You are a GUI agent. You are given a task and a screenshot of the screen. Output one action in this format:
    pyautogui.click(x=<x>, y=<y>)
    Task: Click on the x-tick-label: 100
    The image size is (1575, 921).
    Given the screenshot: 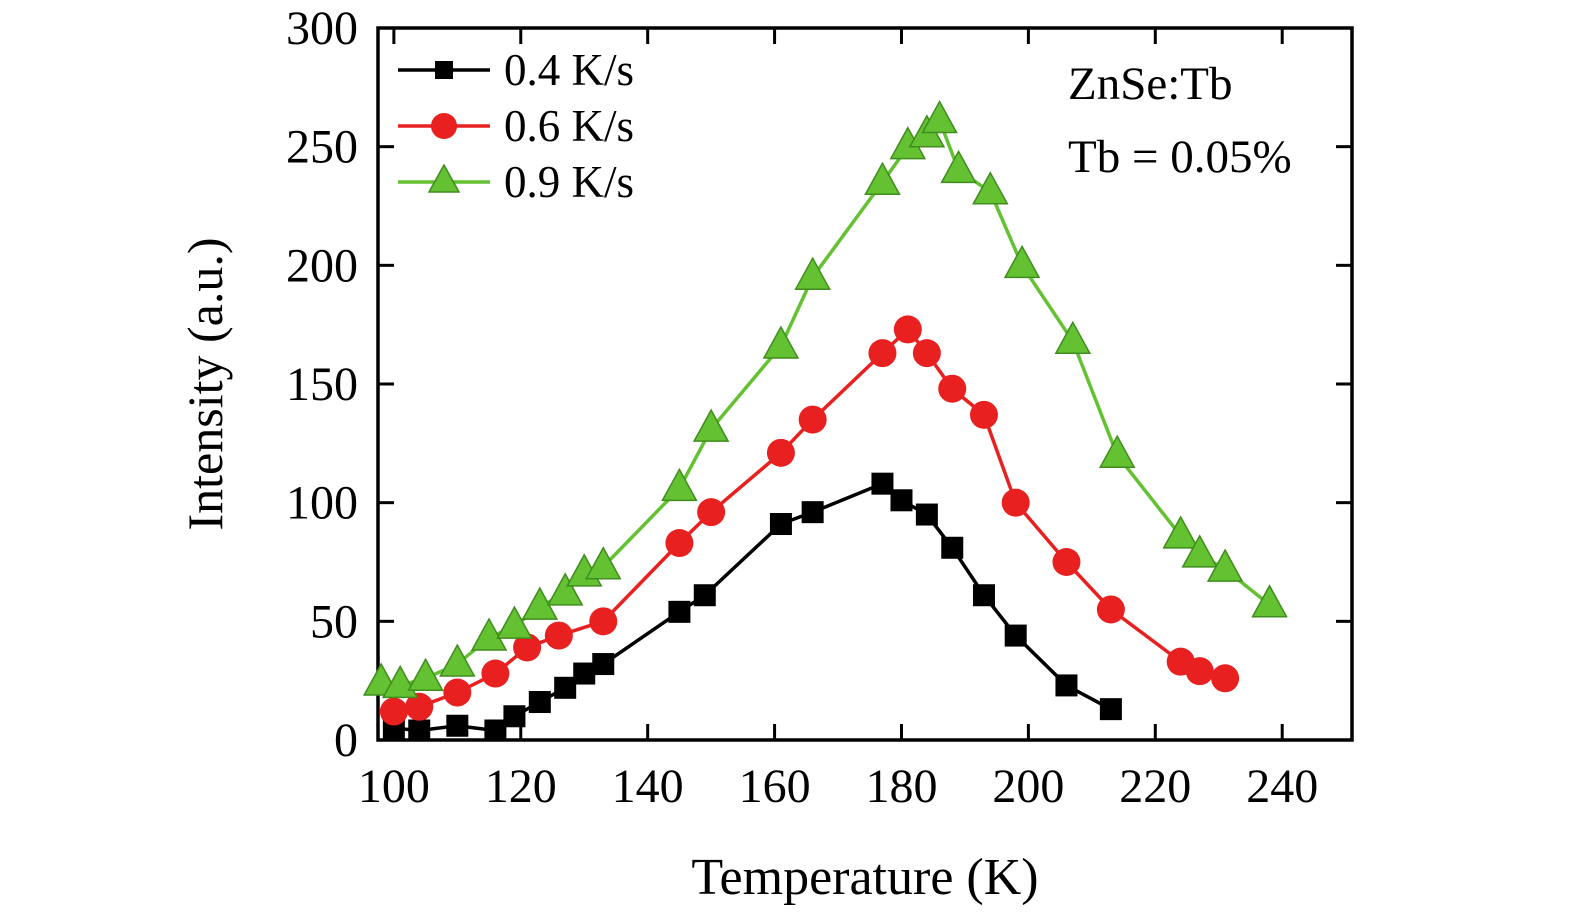 What is the action you would take?
    pyautogui.click(x=394, y=786)
    